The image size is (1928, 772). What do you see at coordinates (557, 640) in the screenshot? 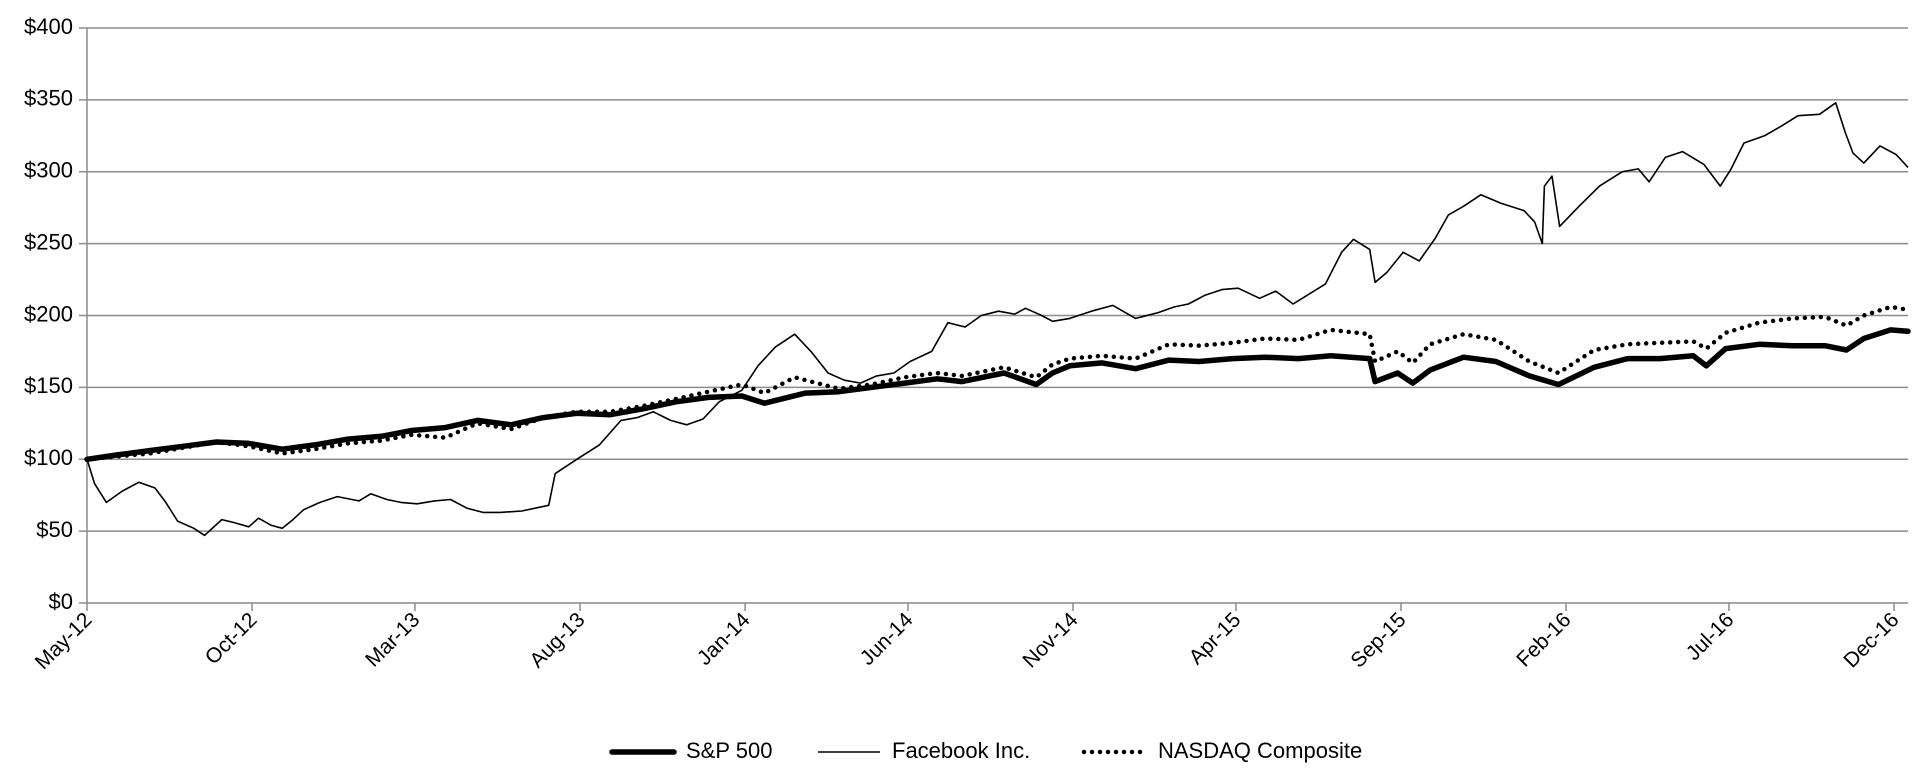
I see `x-tick-label: Aug-13` at bounding box center [557, 640].